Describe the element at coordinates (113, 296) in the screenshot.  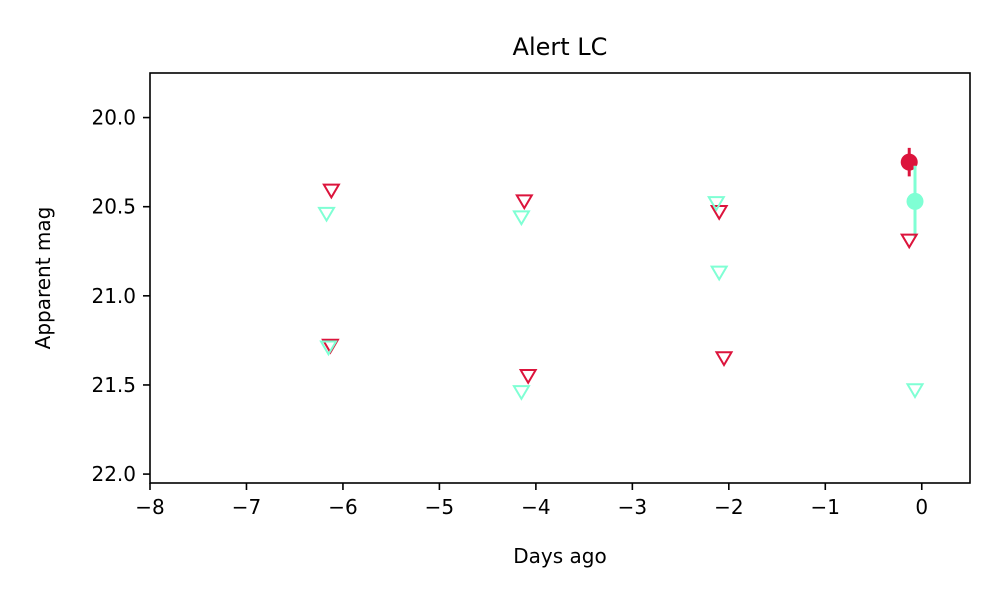
I see `y-tick-label: 21.0` at that location.